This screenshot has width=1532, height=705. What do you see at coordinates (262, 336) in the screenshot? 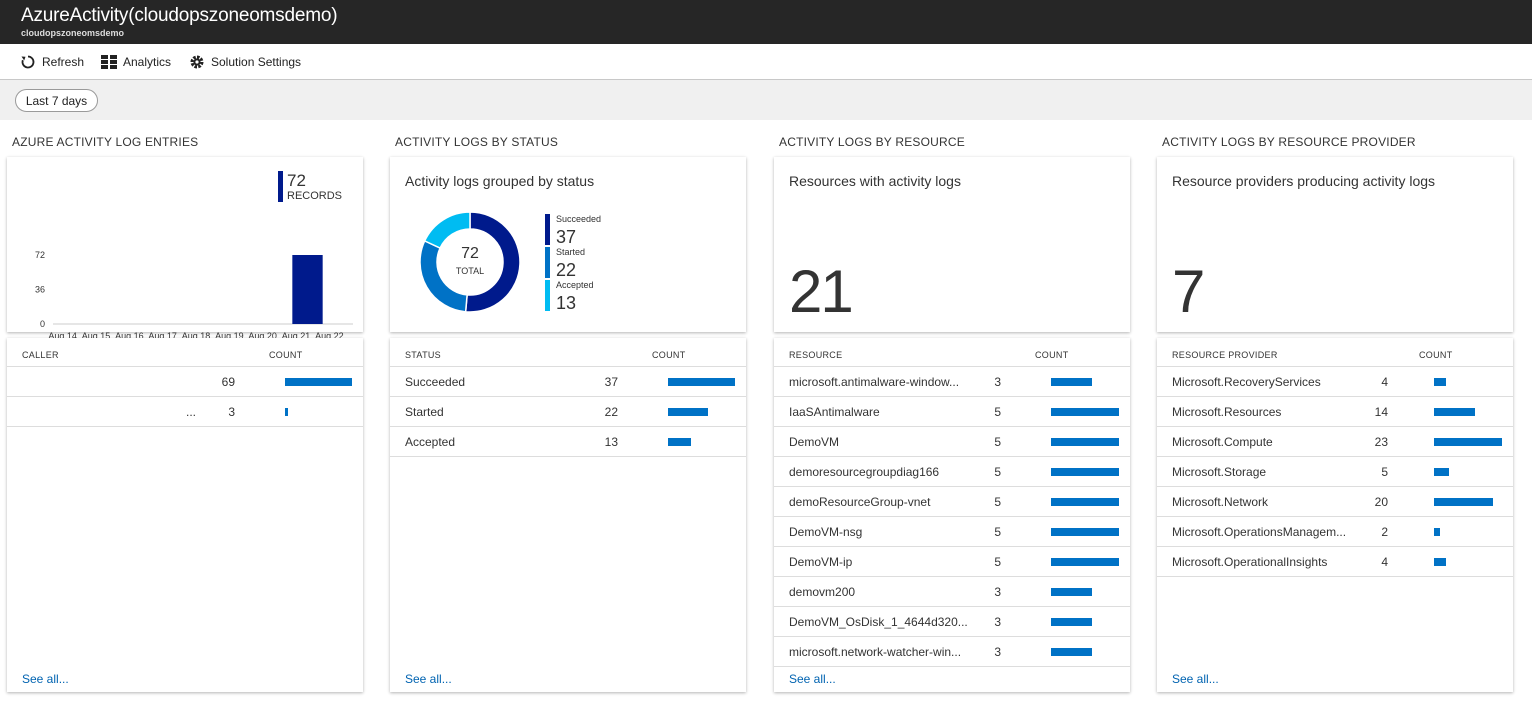
I see `x-tick-label: Aug 20` at bounding box center [262, 336].